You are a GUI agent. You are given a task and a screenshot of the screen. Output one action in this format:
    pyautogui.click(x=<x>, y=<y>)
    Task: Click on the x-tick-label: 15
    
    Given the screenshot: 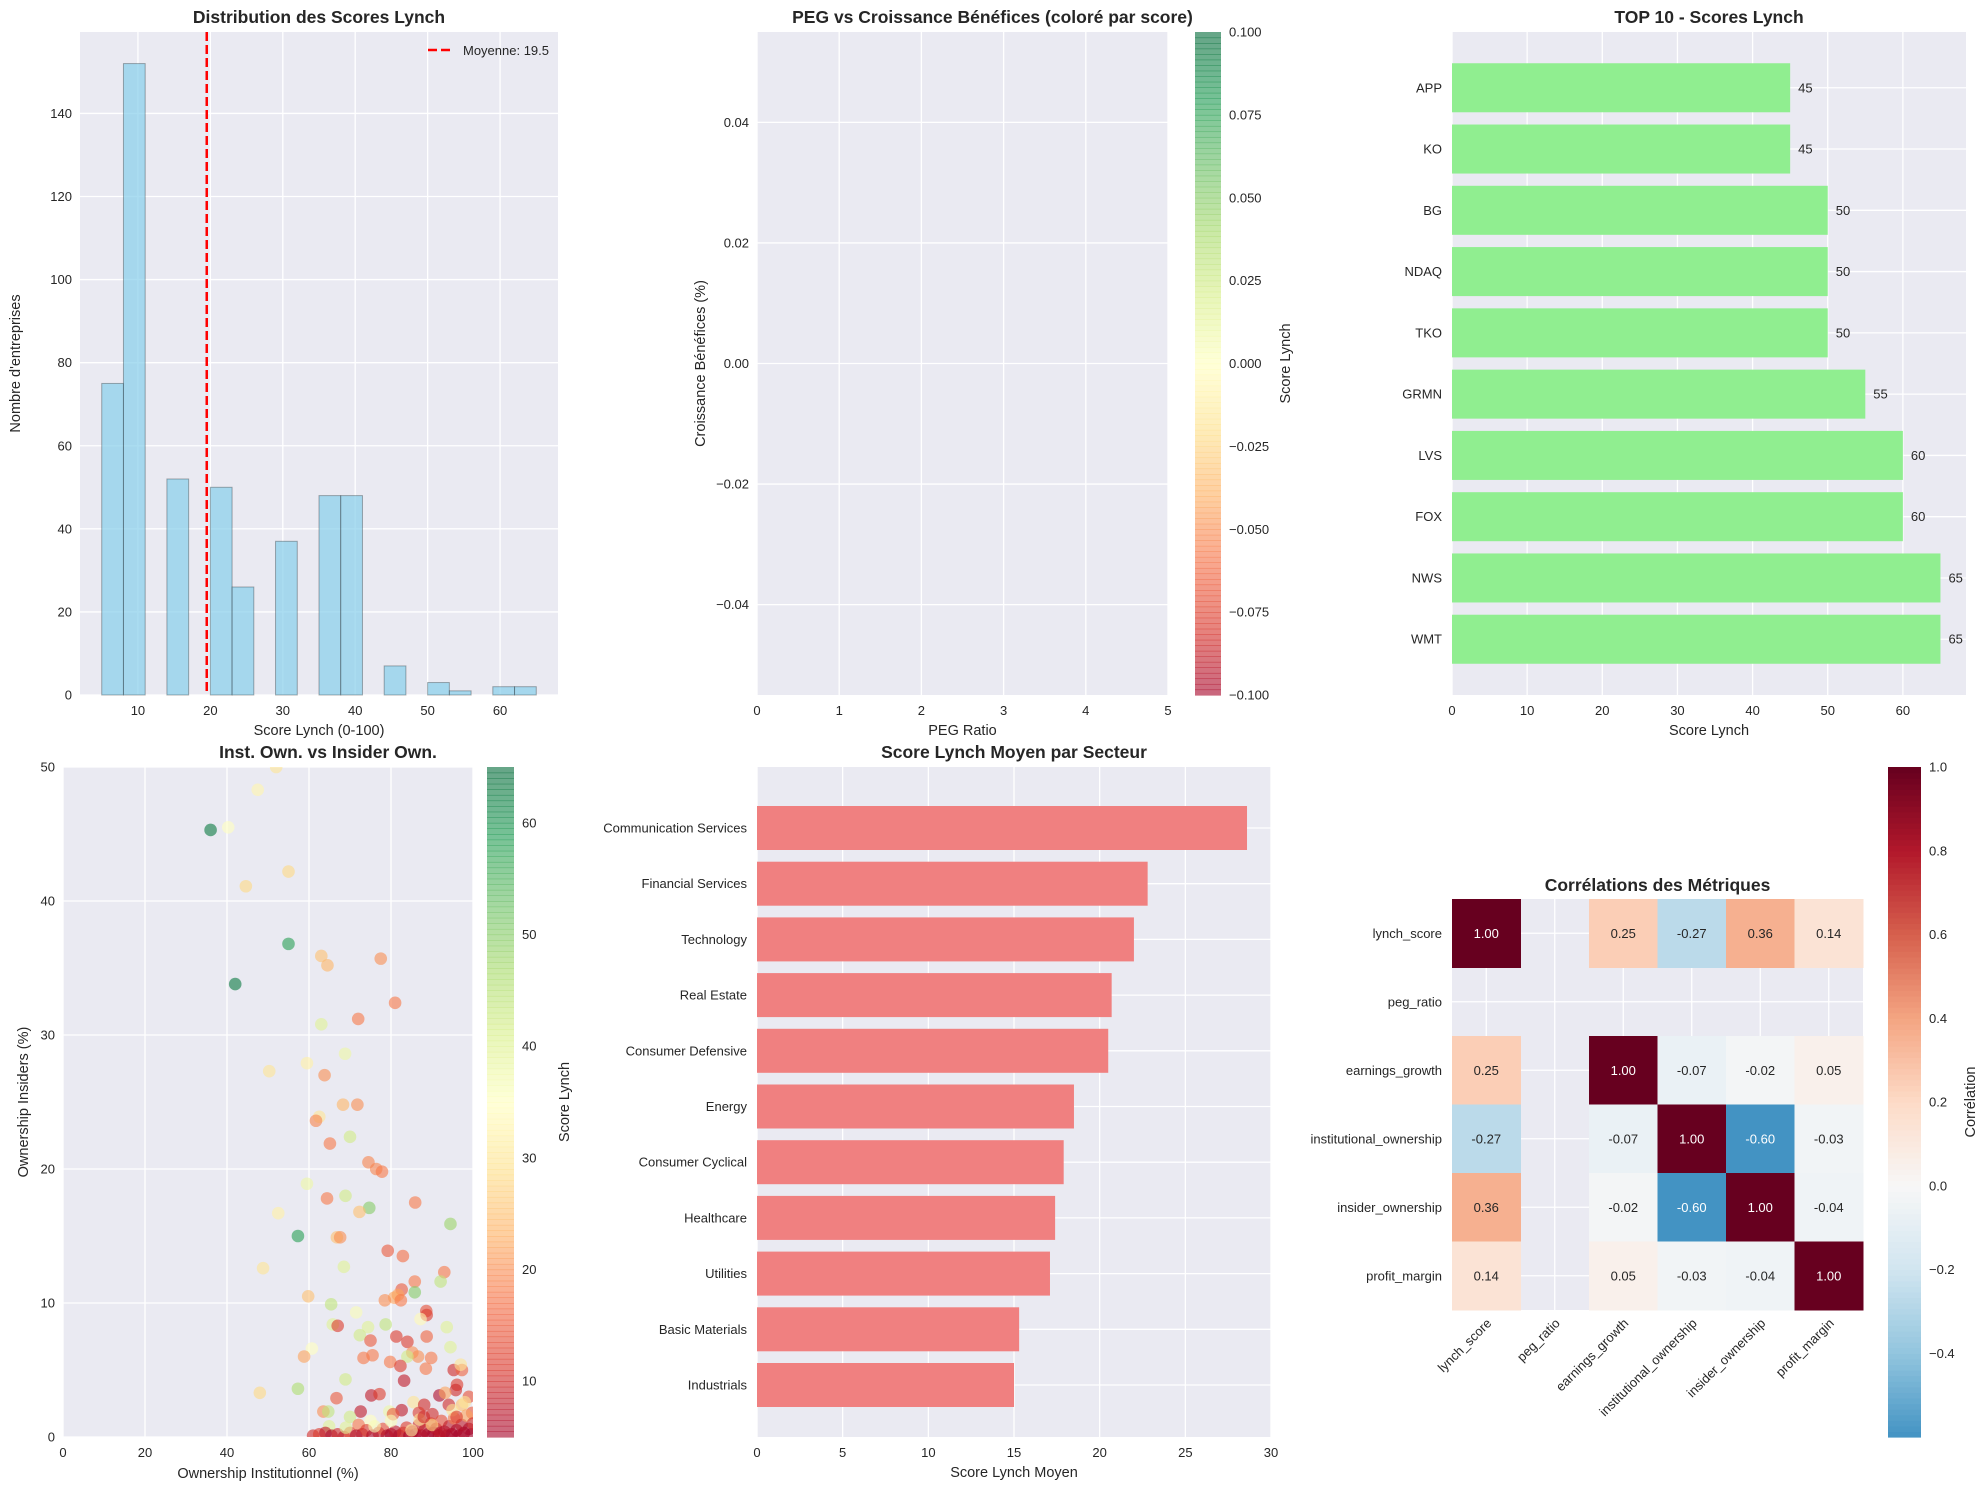 What is the action you would take?
    pyautogui.click(x=1014, y=1452)
    